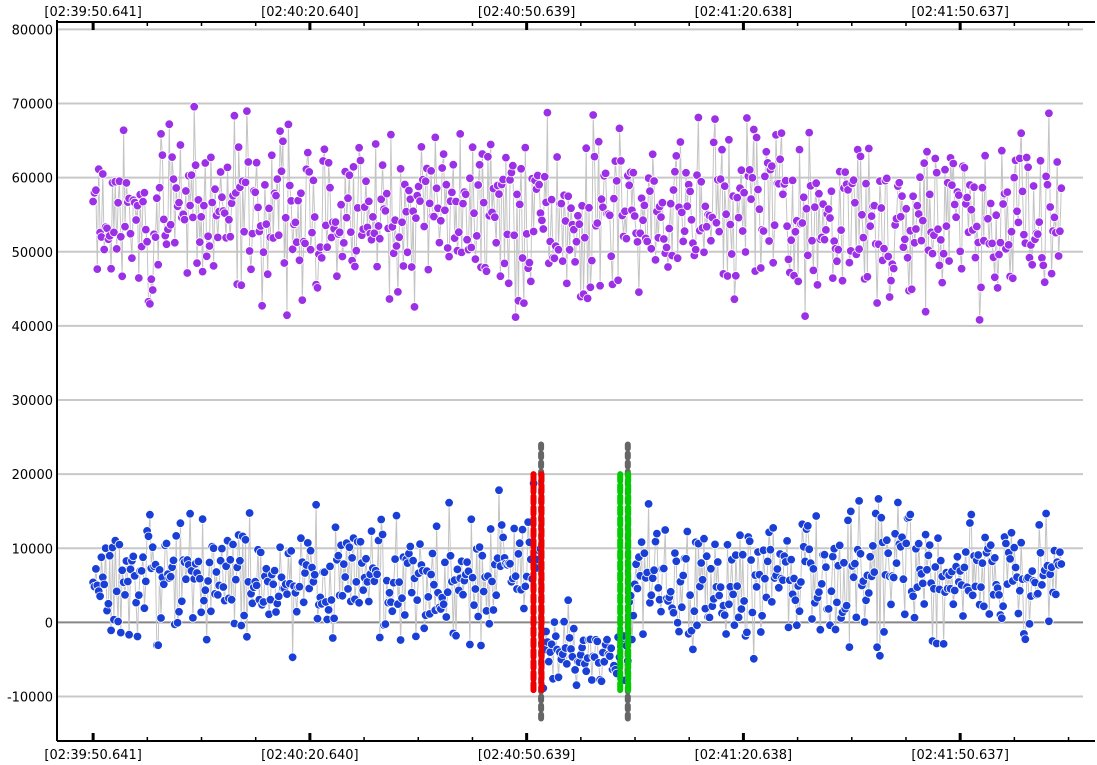 The image size is (1097, 765). What do you see at coordinates (309, 12) in the screenshot?
I see `x-tick-label-top: [02:40:20.640]` at bounding box center [309, 12].